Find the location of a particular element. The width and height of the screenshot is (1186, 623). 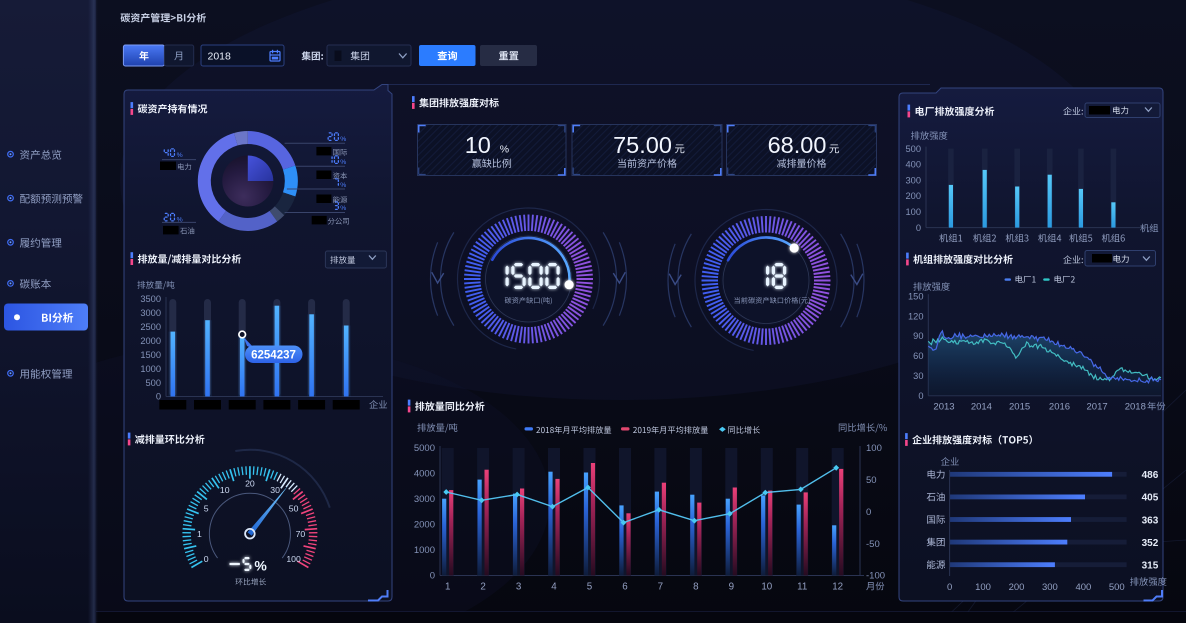

svg-text: 12 is located at coordinates (837, 587).